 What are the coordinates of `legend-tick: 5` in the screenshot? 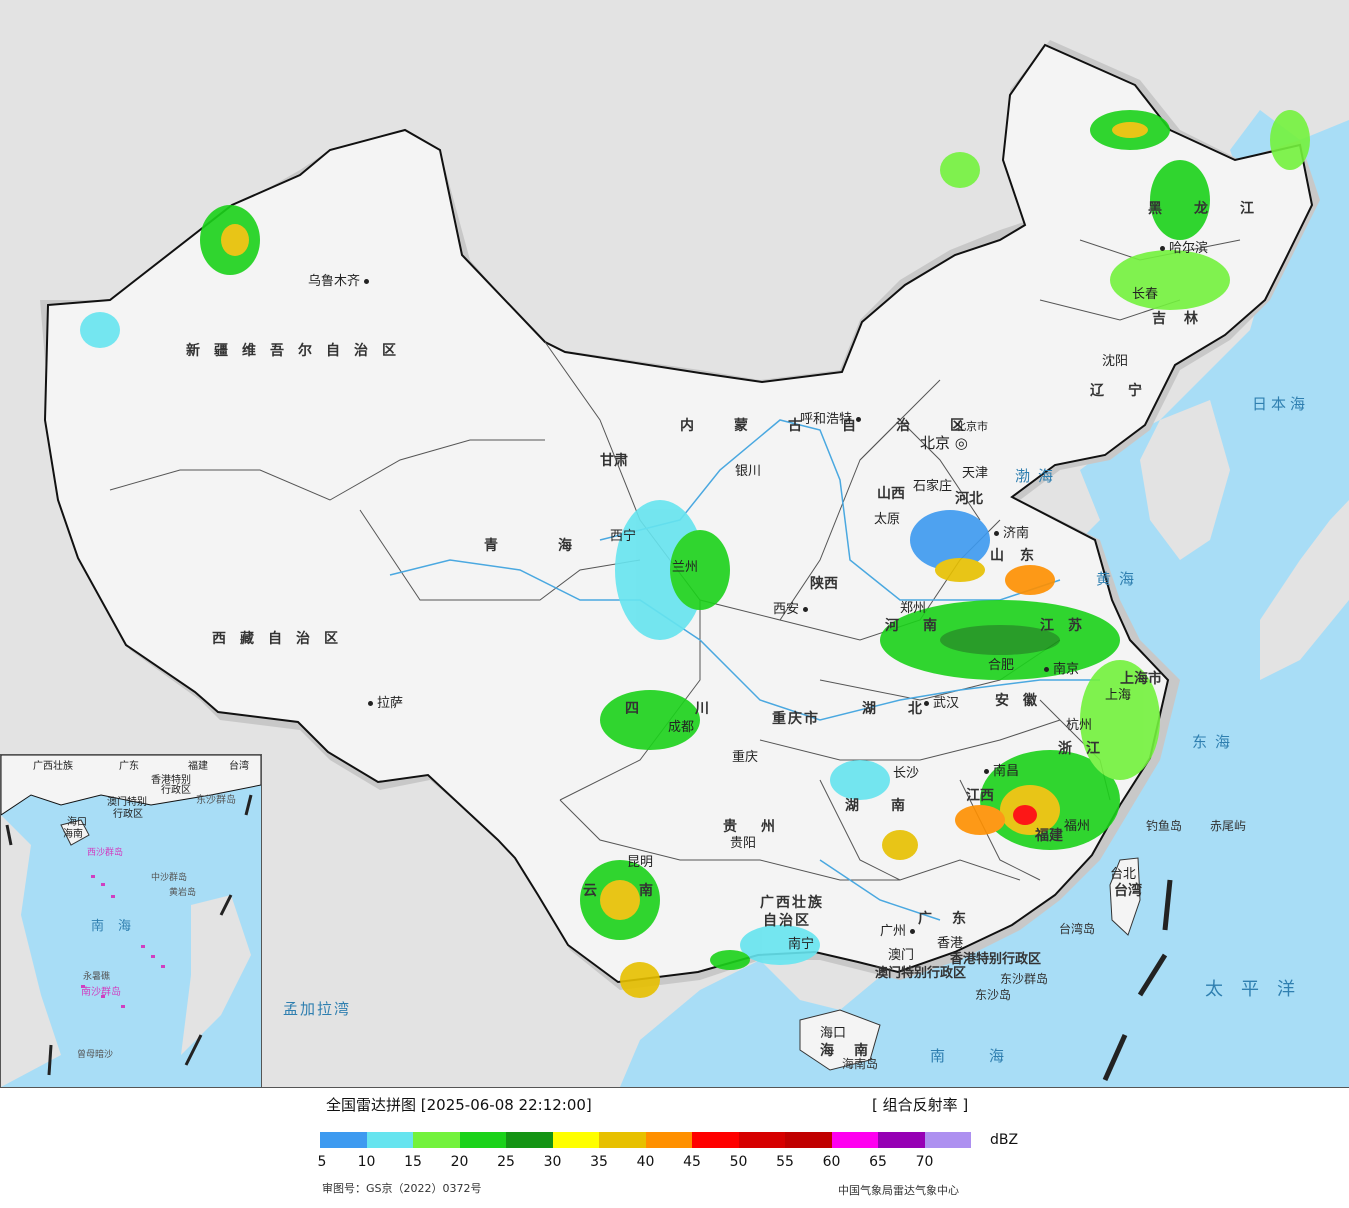 It's located at (322, 1162).